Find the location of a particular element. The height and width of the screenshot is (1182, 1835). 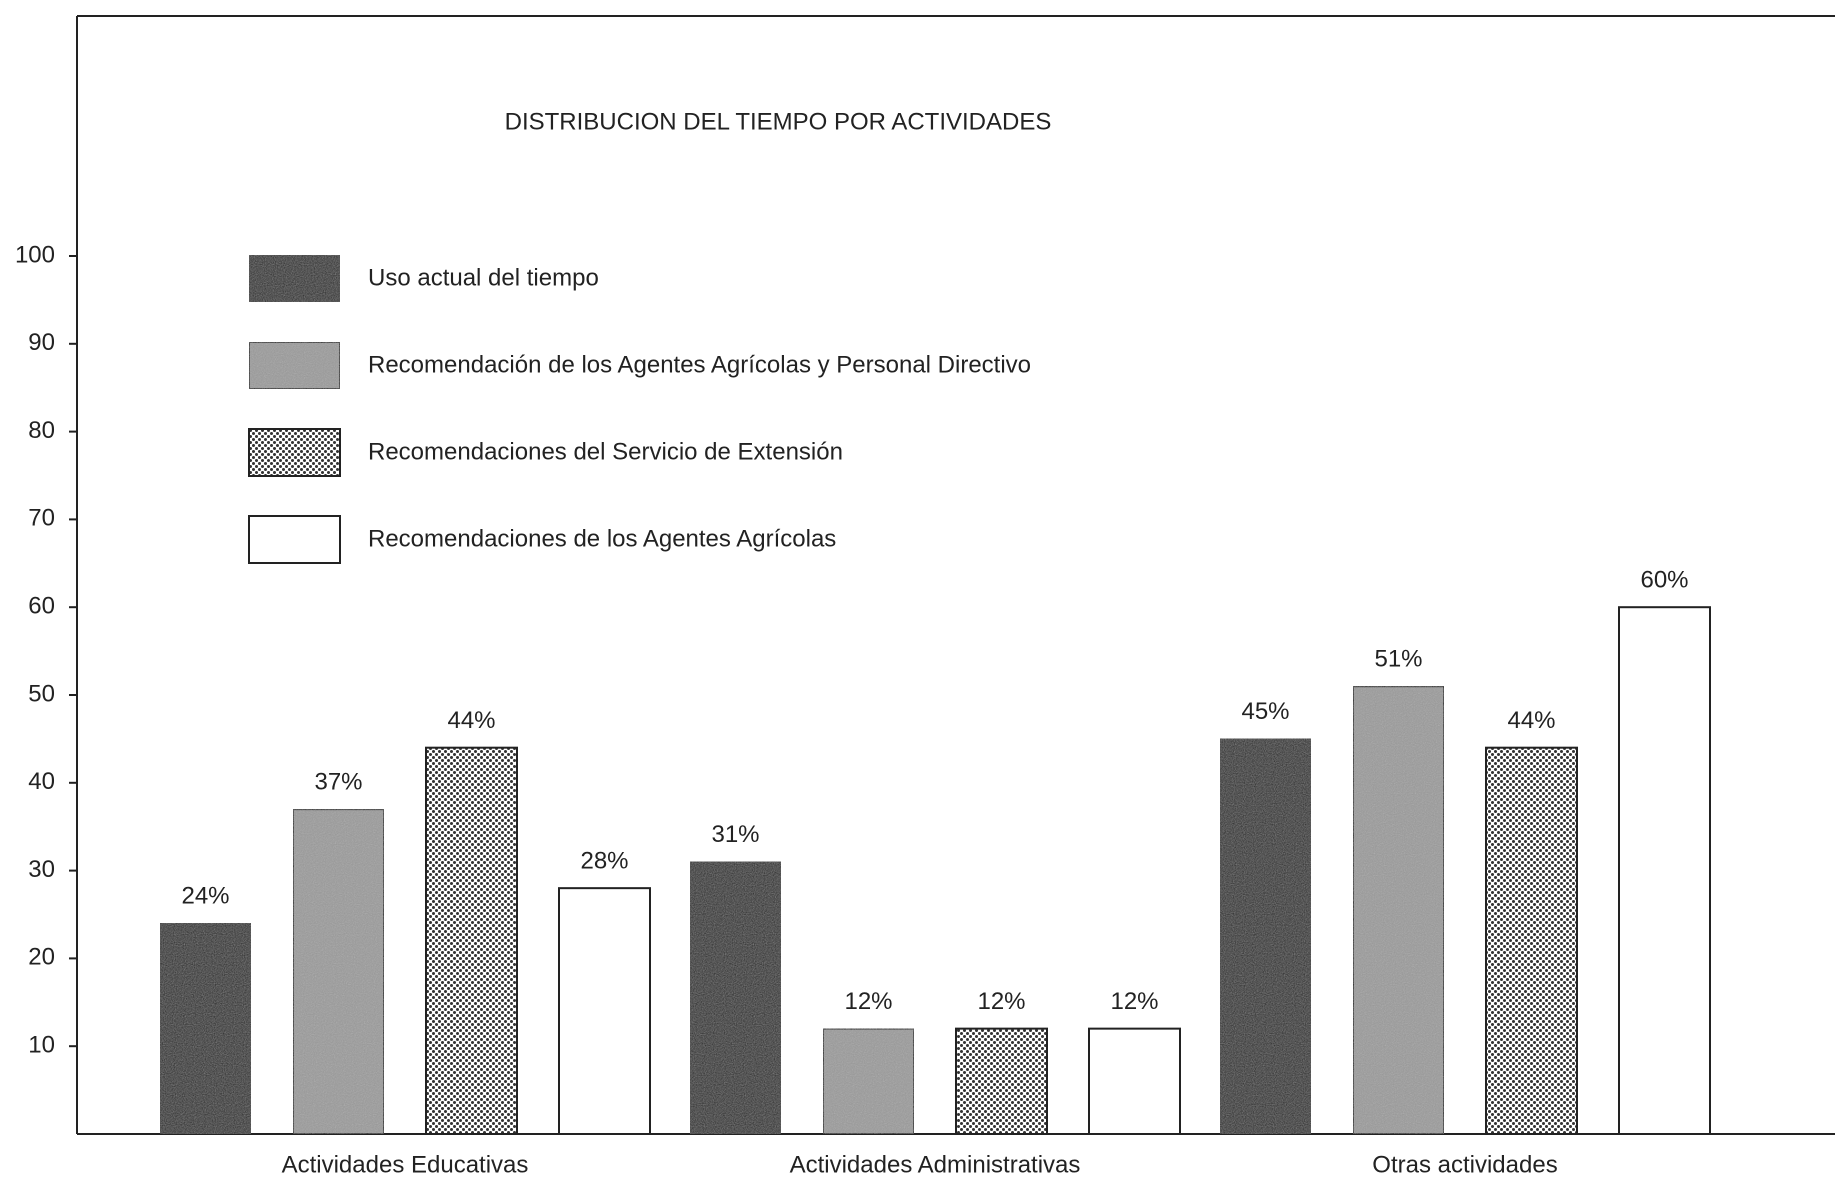

value-label: 28% is located at coordinates (604, 861).